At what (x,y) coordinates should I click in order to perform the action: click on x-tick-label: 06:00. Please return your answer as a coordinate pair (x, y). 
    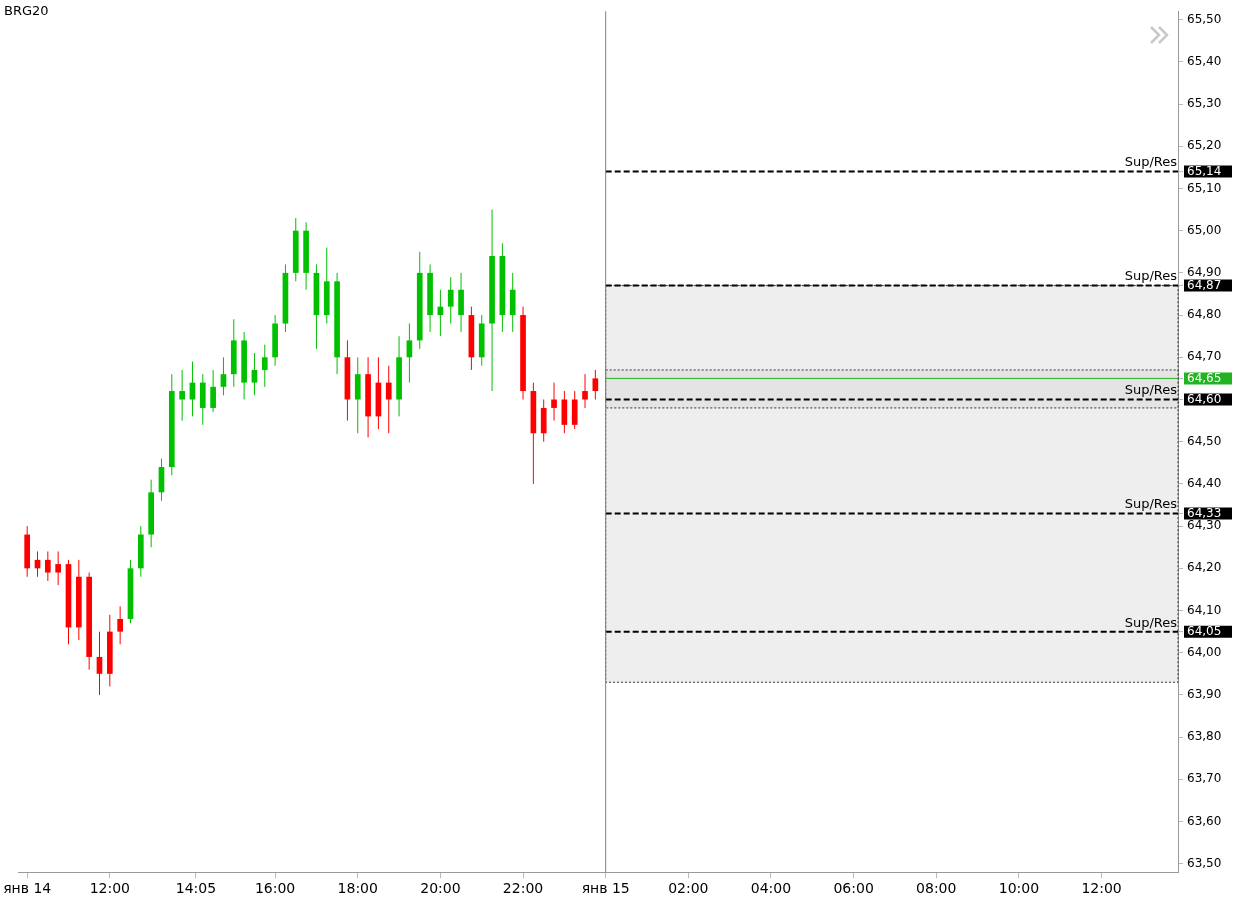
    Looking at the image, I should click on (853, 888).